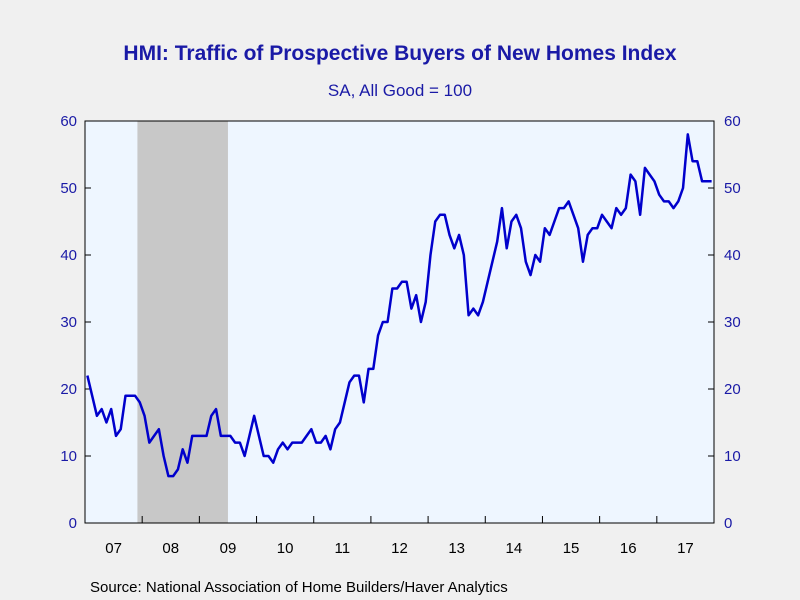 Image resolution: width=800 pixels, height=600 pixels. Describe the element at coordinates (732, 456) in the screenshot. I see `y-tick-label-right: 10` at that location.